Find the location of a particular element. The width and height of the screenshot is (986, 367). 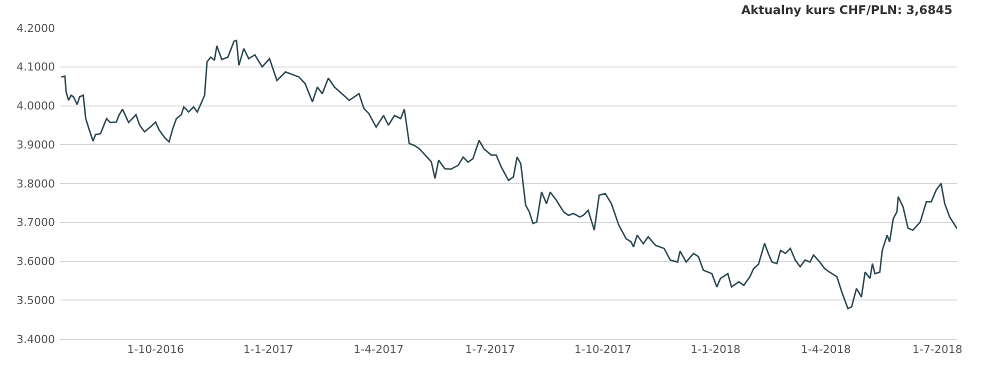

y-tick-label: 4.0000 is located at coordinates (35, 106).